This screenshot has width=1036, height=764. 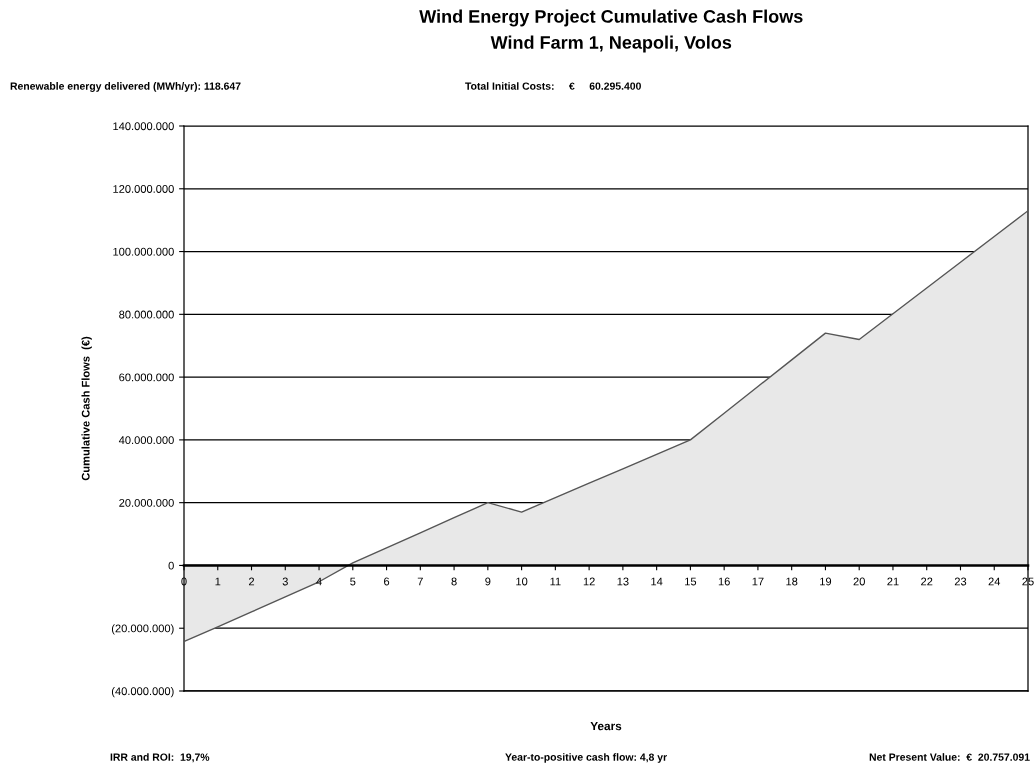 What do you see at coordinates (606, 726) in the screenshot?
I see `x-axis-title: Years` at bounding box center [606, 726].